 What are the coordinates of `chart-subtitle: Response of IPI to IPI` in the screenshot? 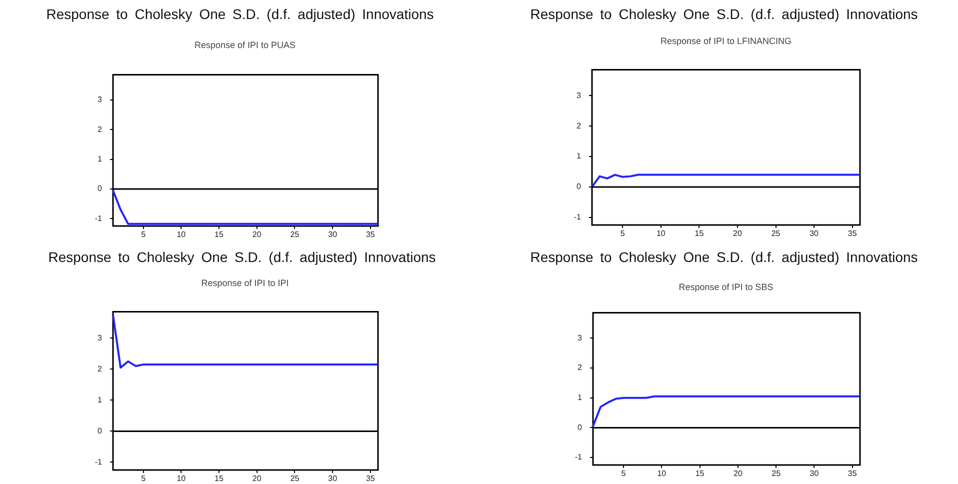 It's located at (245, 283).